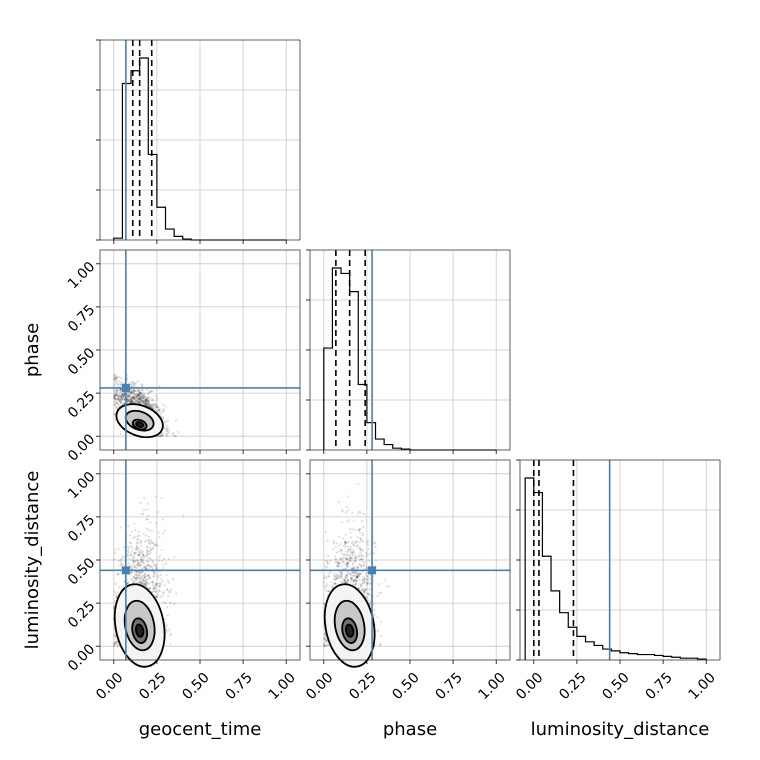 The height and width of the screenshot is (760, 760). What do you see at coordinates (32, 560) in the screenshot?
I see `ylabel-luminosity-distance: luminosity_distance` at bounding box center [32, 560].